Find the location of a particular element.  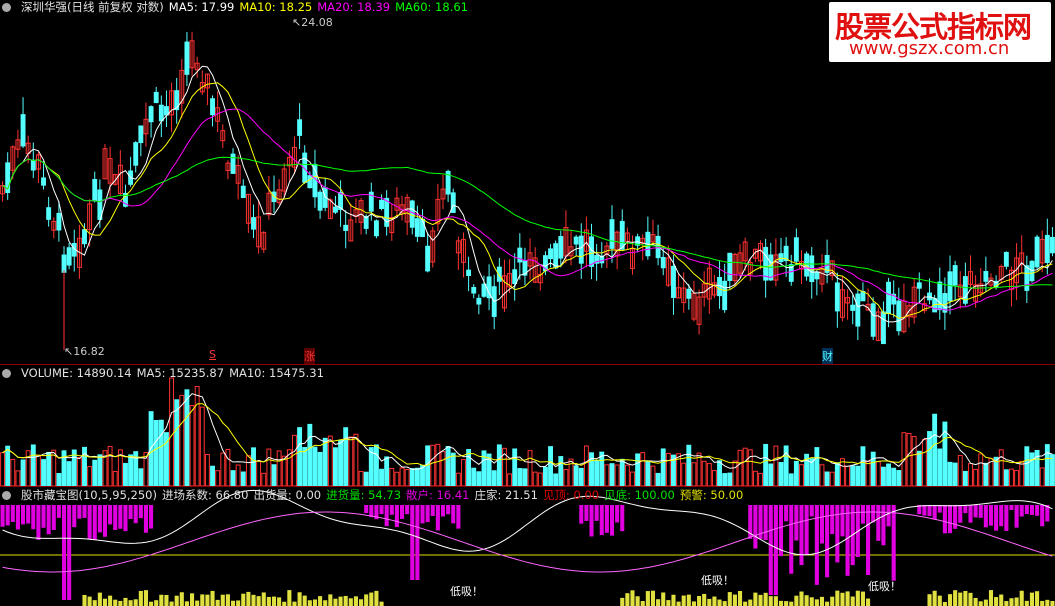

marker-s: S is located at coordinates (212, 354).